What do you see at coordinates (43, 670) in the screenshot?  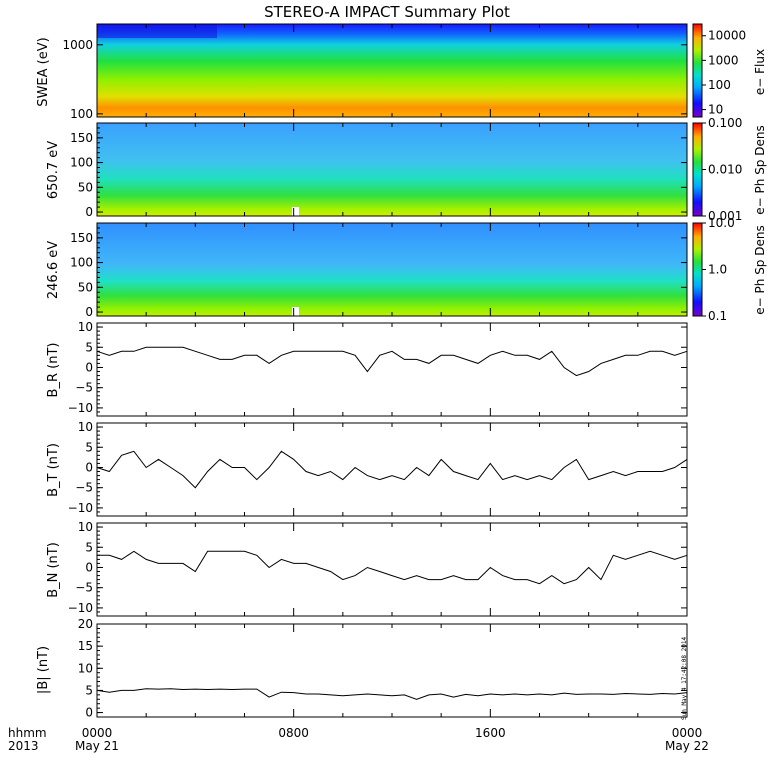 I see `bmag-ylabel: |B| (nT)` at bounding box center [43, 670].